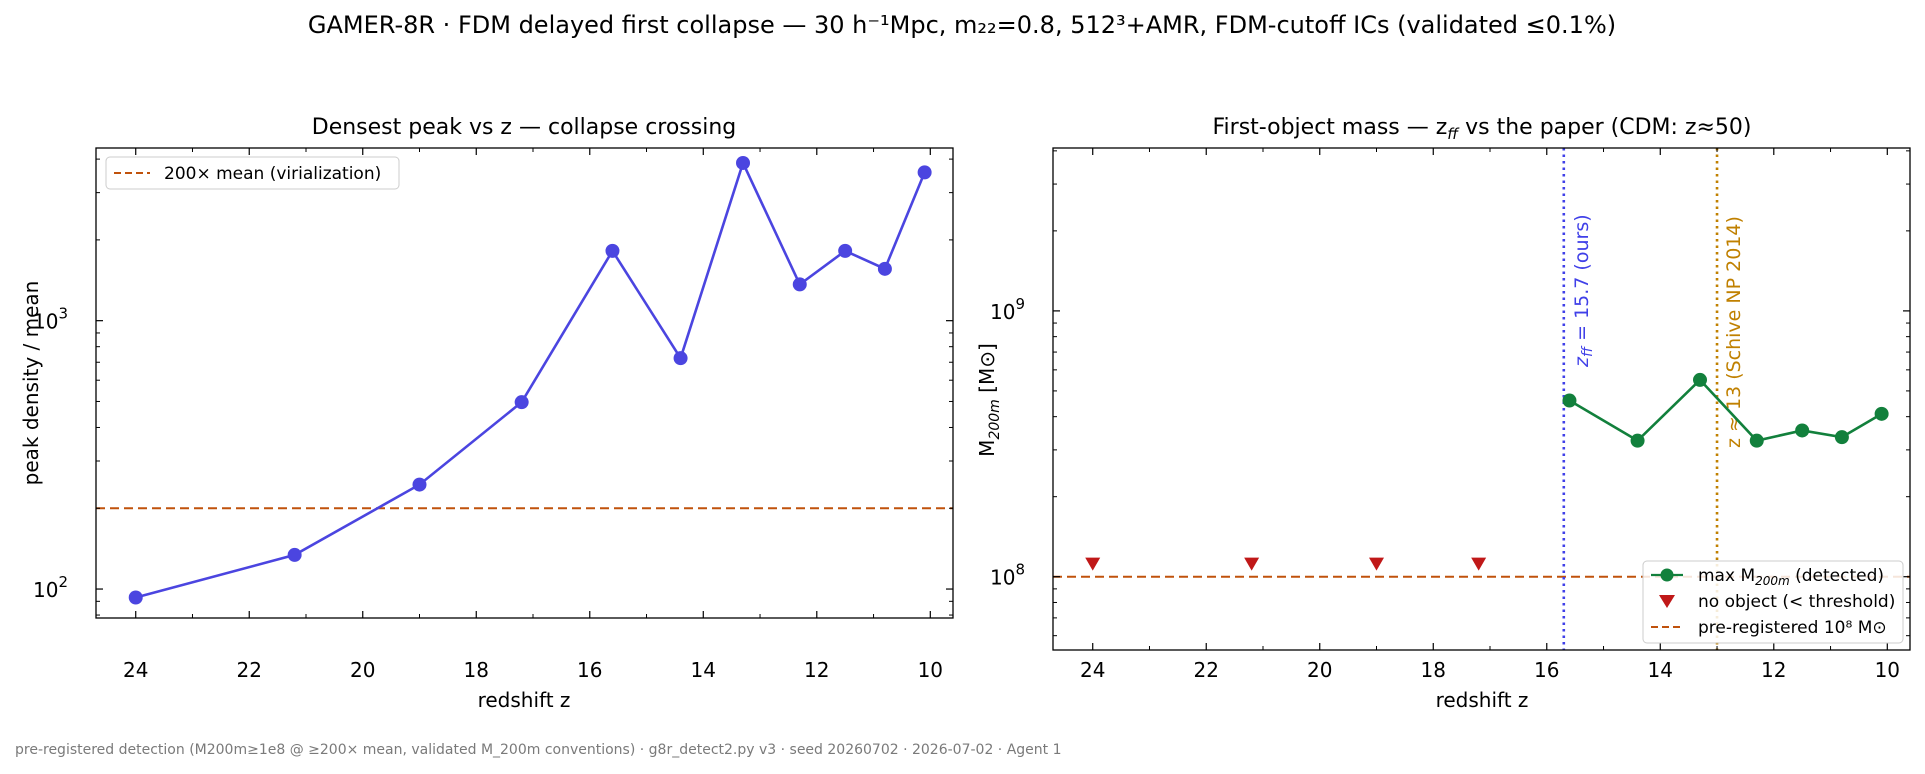 The image size is (1925, 774). What do you see at coordinates (1007, 575) in the screenshot?
I see `y-tick-label: 10⁸` at bounding box center [1007, 575].